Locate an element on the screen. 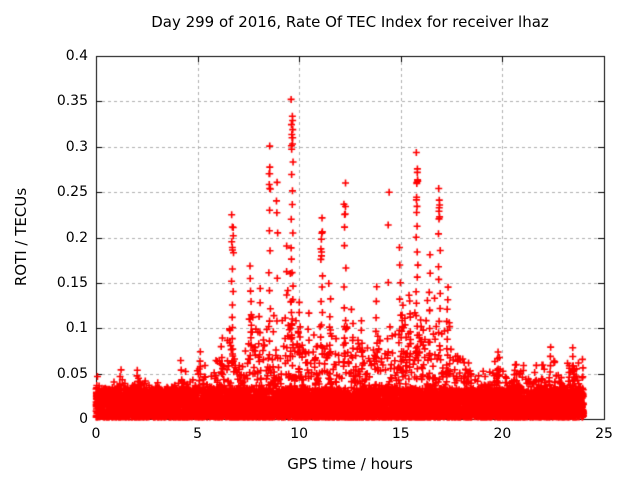  x-tick-label: 15 is located at coordinates (400, 434).